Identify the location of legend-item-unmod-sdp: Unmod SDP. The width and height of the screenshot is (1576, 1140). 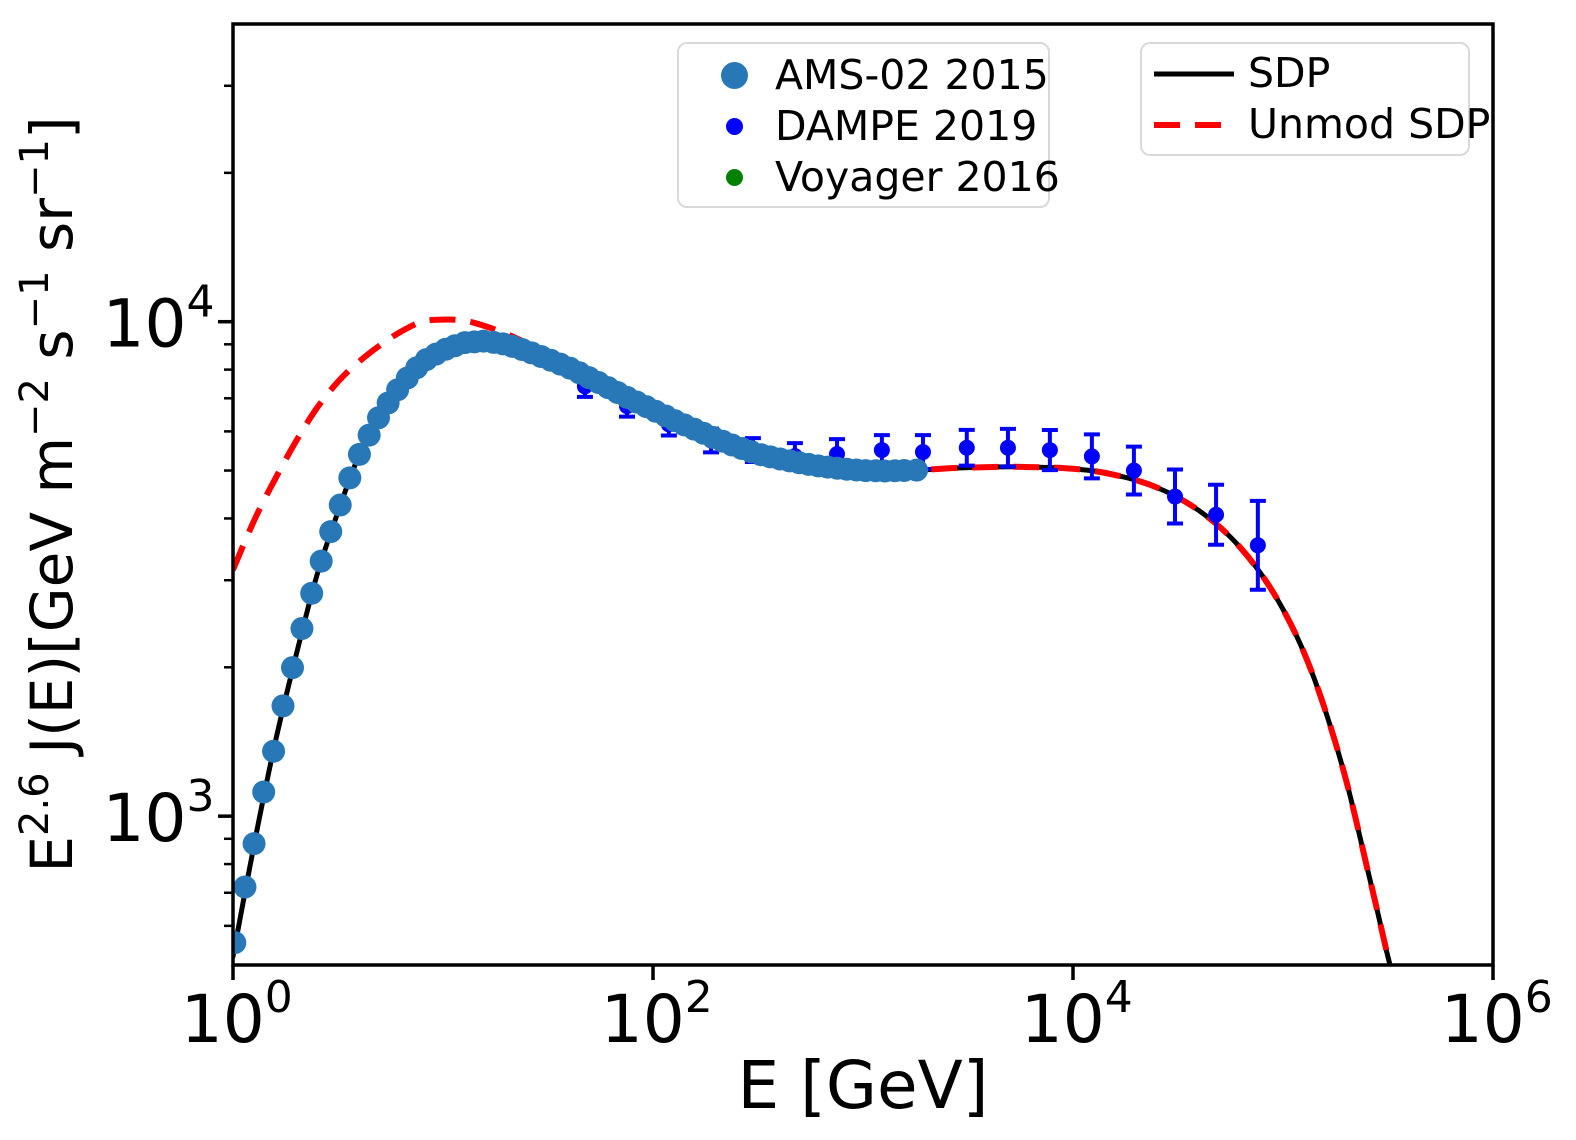
(1321, 124).